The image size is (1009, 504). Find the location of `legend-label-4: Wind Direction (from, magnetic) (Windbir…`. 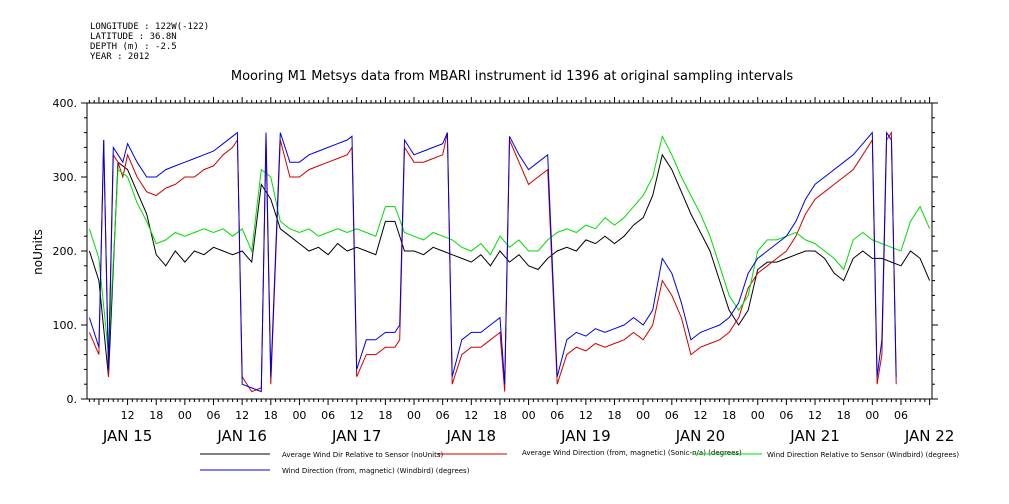

legend-label-4: Wind Direction (from, magnetic) (Windbir… is located at coordinates (376, 471).